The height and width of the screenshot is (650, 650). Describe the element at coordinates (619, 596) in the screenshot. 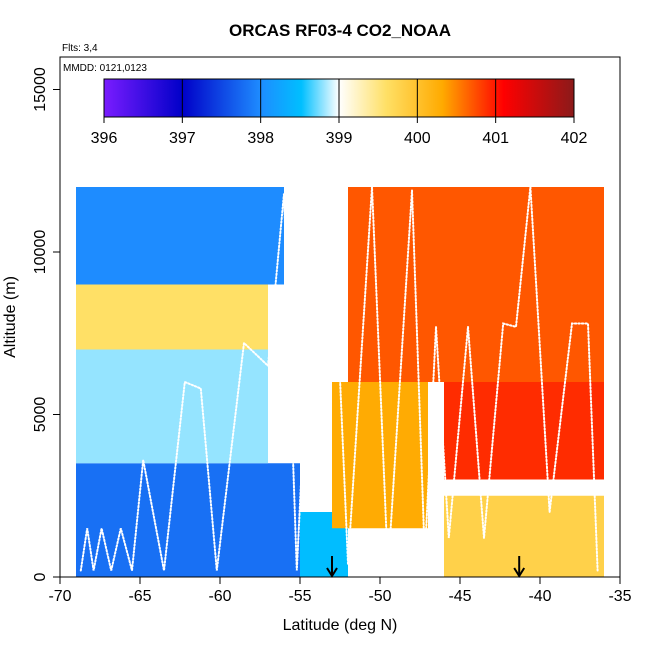

I see `x-tick-label: -35` at that location.